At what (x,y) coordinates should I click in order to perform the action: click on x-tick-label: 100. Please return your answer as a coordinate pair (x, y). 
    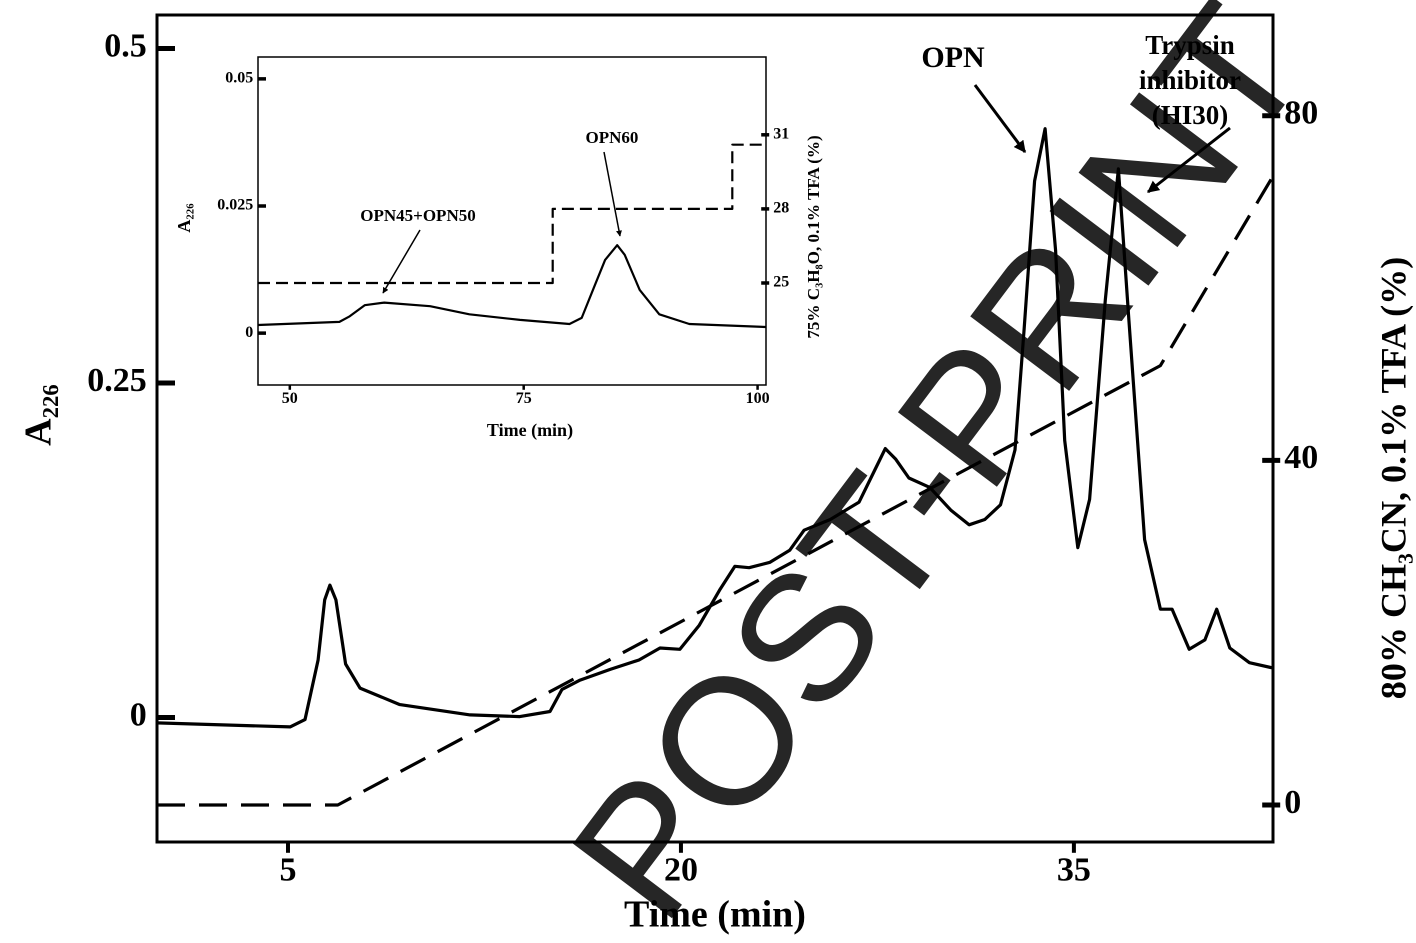
    Looking at the image, I should click on (758, 398).